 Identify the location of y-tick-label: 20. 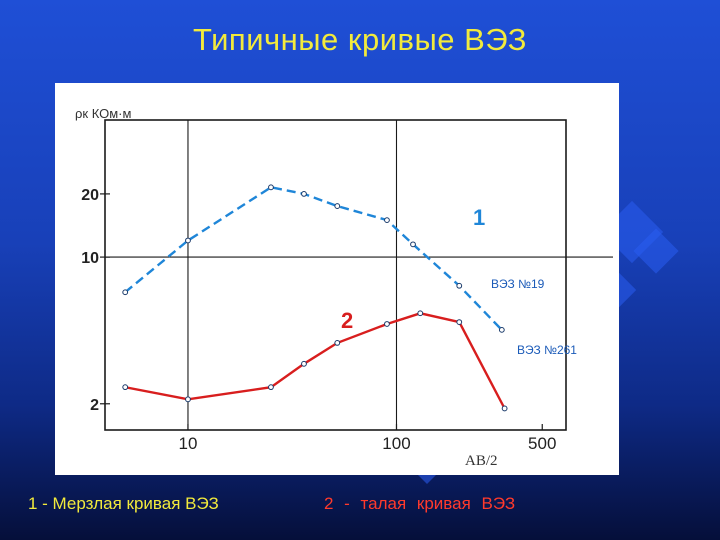
(90, 195).